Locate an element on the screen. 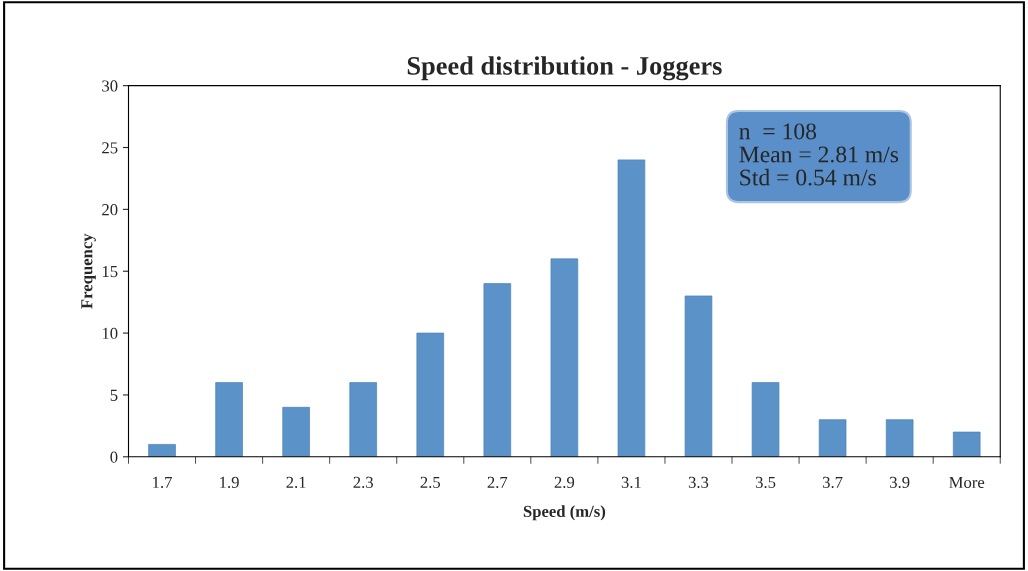 This screenshot has width=1028, height=571. x-tick-label: 2.9 is located at coordinates (564, 482).